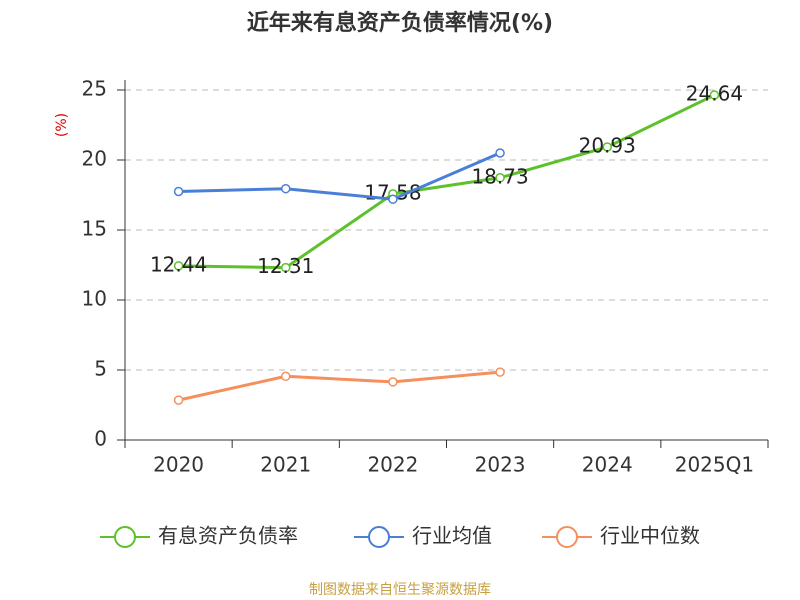 The image size is (800, 600). What do you see at coordinates (228, 536) in the screenshot?
I see `legend-label: 有息资产负债率` at bounding box center [228, 536].